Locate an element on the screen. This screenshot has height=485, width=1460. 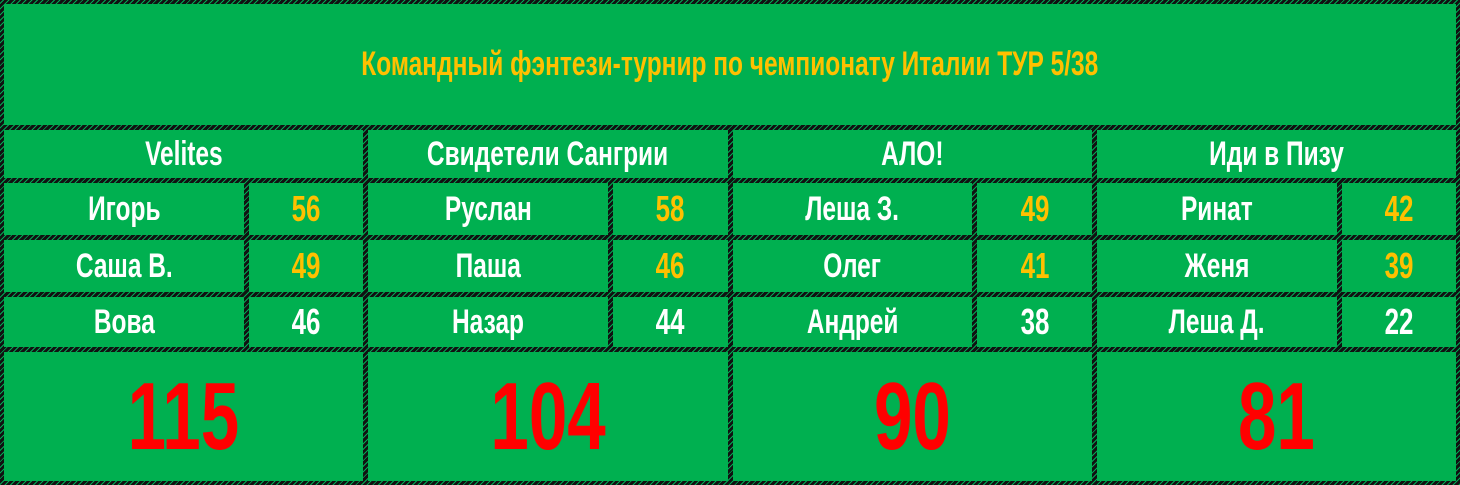
player-row: Паша 46 is located at coordinates (548, 266).